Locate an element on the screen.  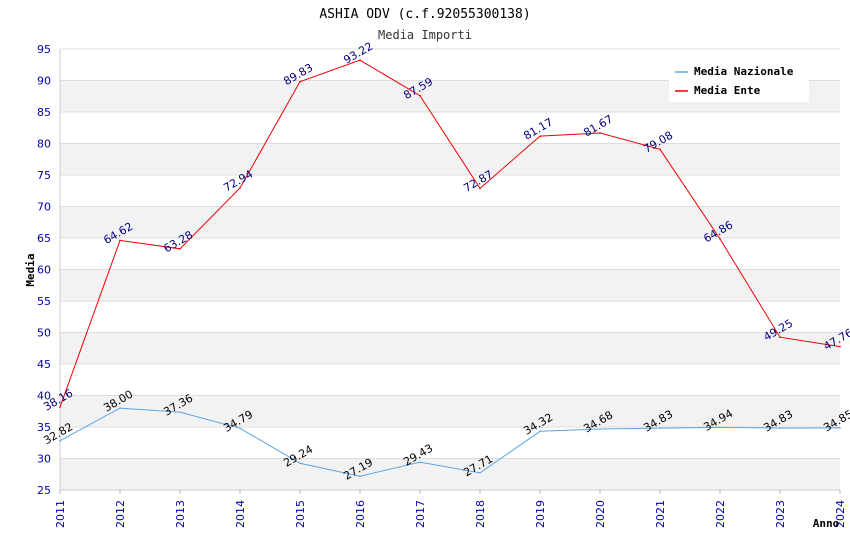
y-tick-label: 70 is located at coordinates (44, 207).